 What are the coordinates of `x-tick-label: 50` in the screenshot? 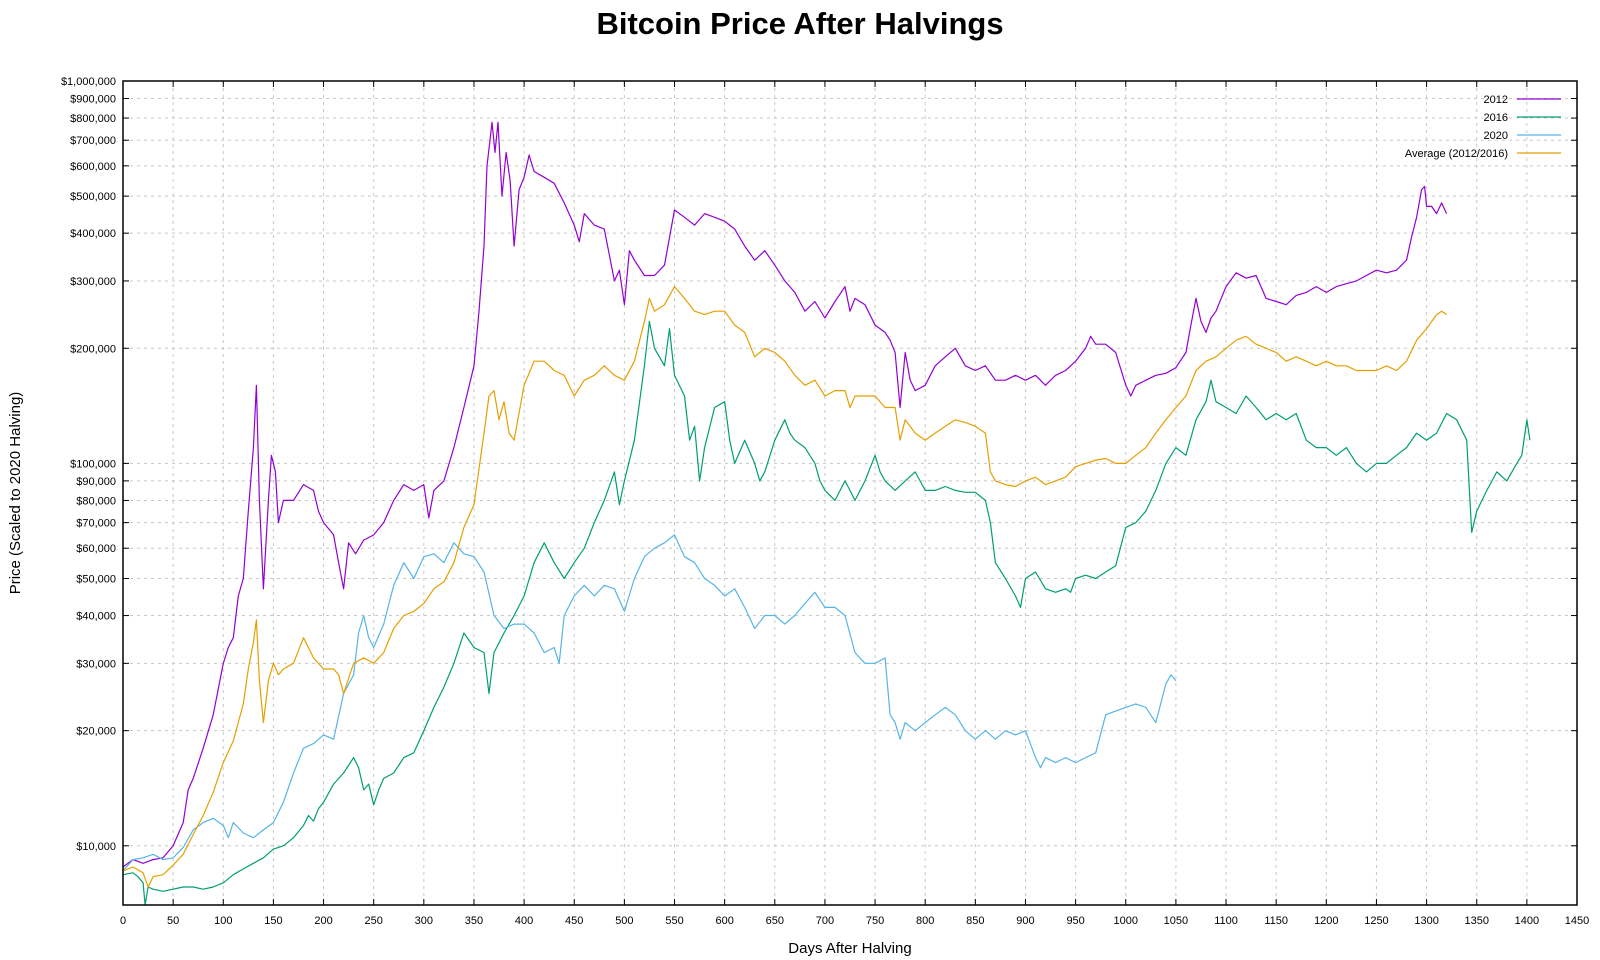 It's located at (173, 921).